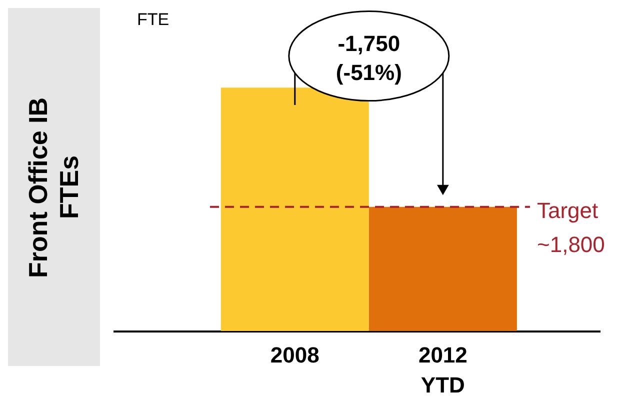 Image resolution: width=634 pixels, height=400 pixels. What do you see at coordinates (443, 370) in the screenshot?
I see `x-tick-label: 2012 YTD` at bounding box center [443, 370].